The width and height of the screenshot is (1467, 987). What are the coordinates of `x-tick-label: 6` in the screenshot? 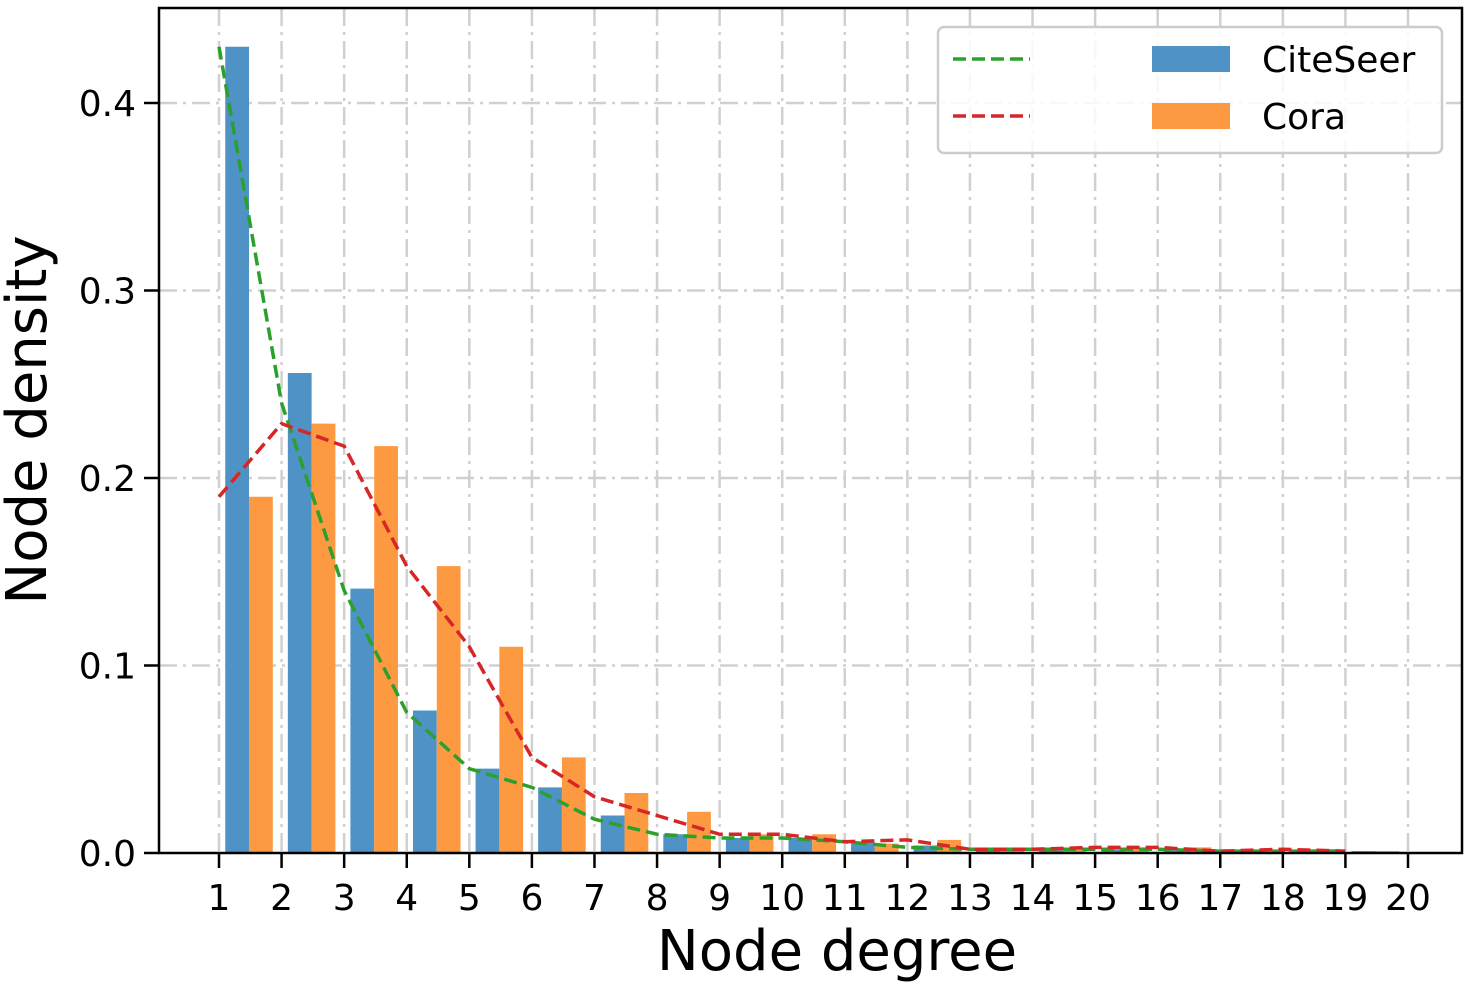 It's located at (531, 898).